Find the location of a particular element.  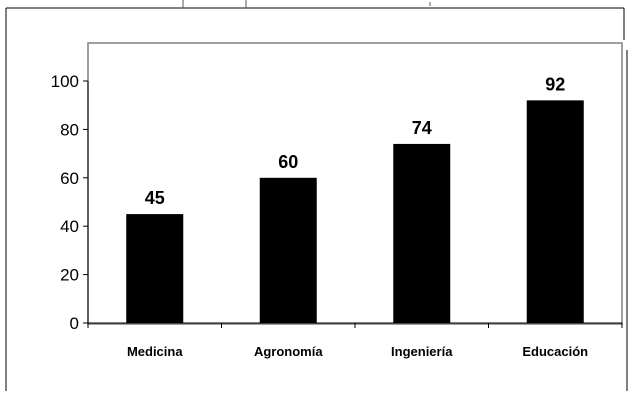

bar-value-label: 60 is located at coordinates (288, 162).